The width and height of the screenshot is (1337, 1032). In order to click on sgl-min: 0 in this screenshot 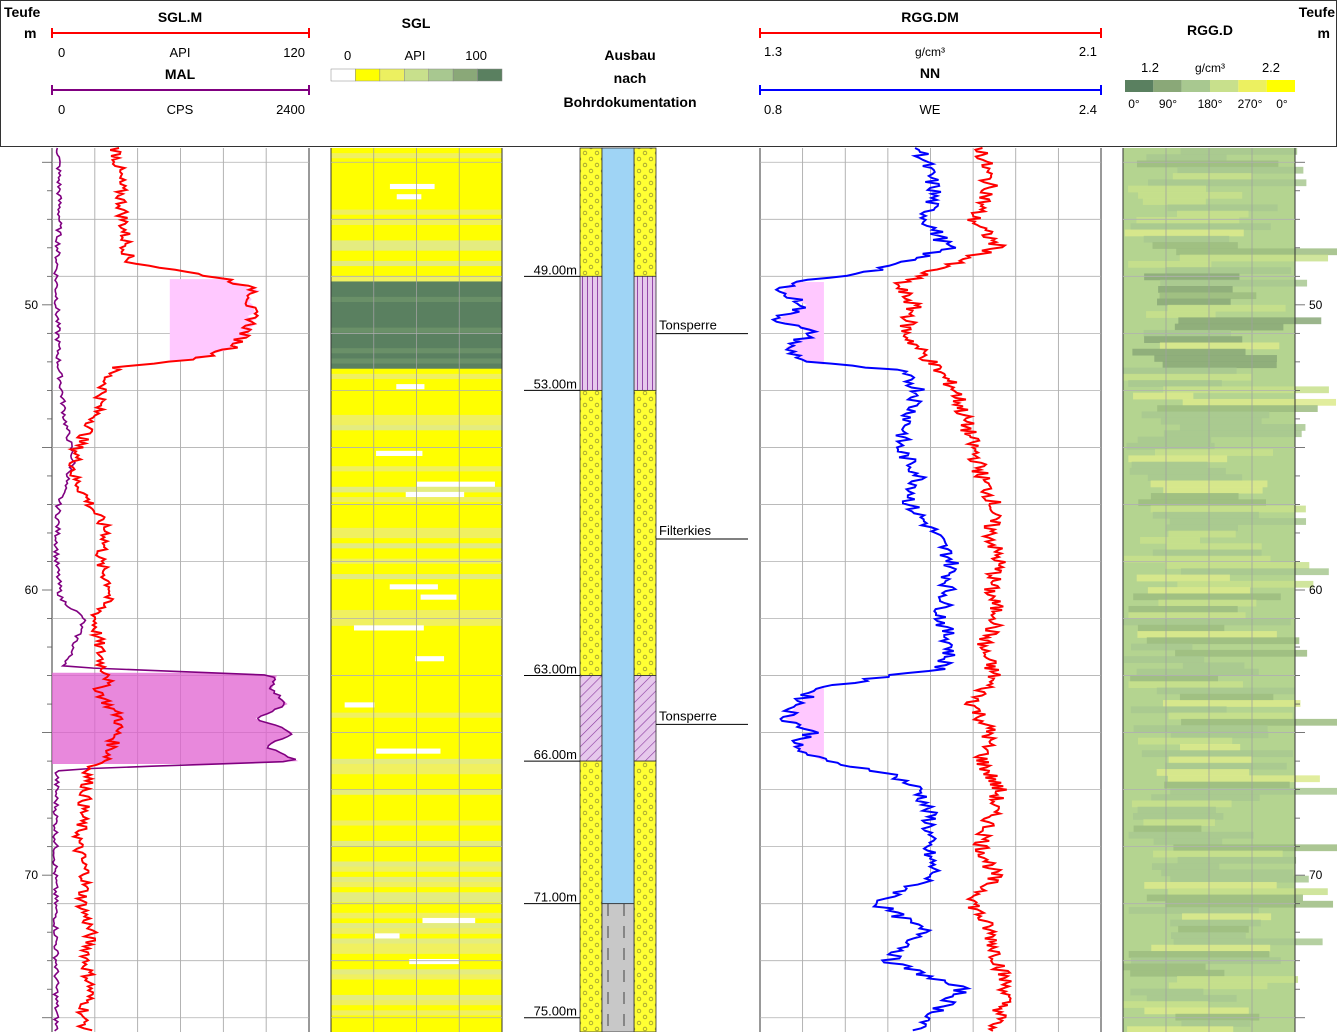, I will do `click(347, 55)`.